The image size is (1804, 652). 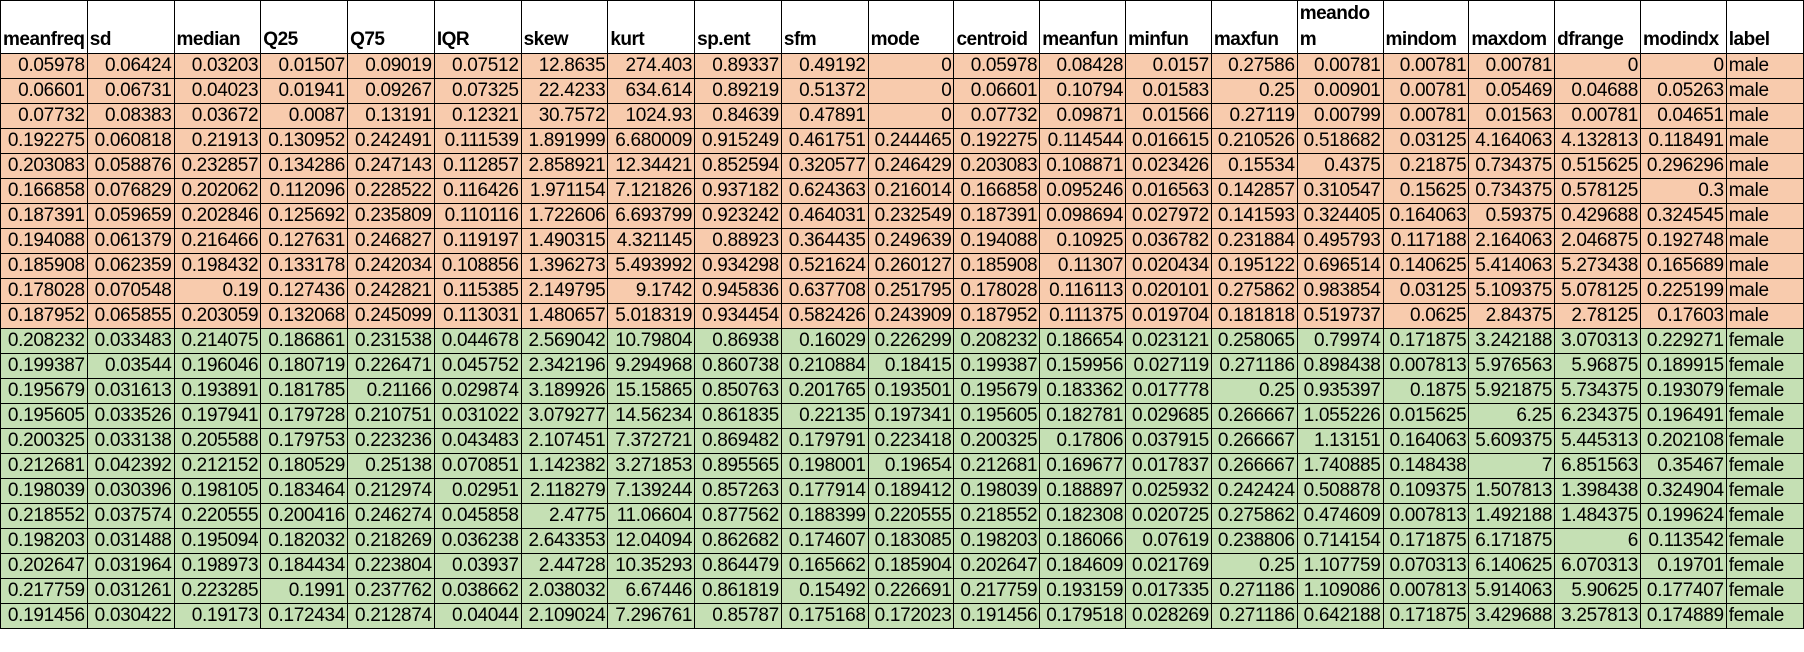 What do you see at coordinates (824, 216) in the screenshot?
I see `table-cell: 0.464031` at bounding box center [824, 216].